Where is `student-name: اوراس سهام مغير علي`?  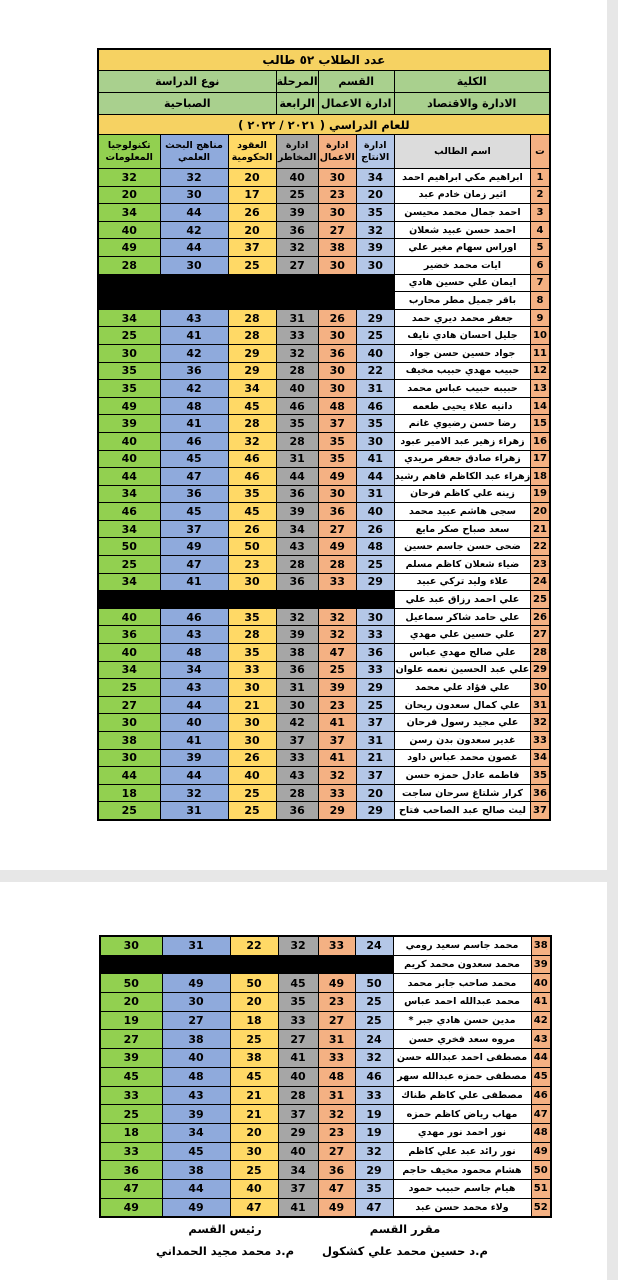
student-name: اوراس سهام مغير علي is located at coordinates (462, 247).